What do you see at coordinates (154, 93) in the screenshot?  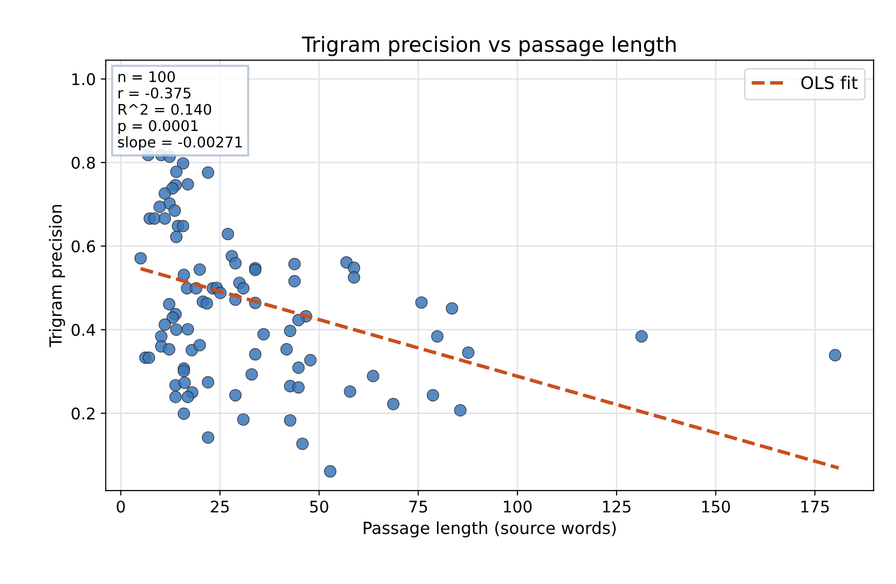 I see `annotation: r = -0.375` at bounding box center [154, 93].